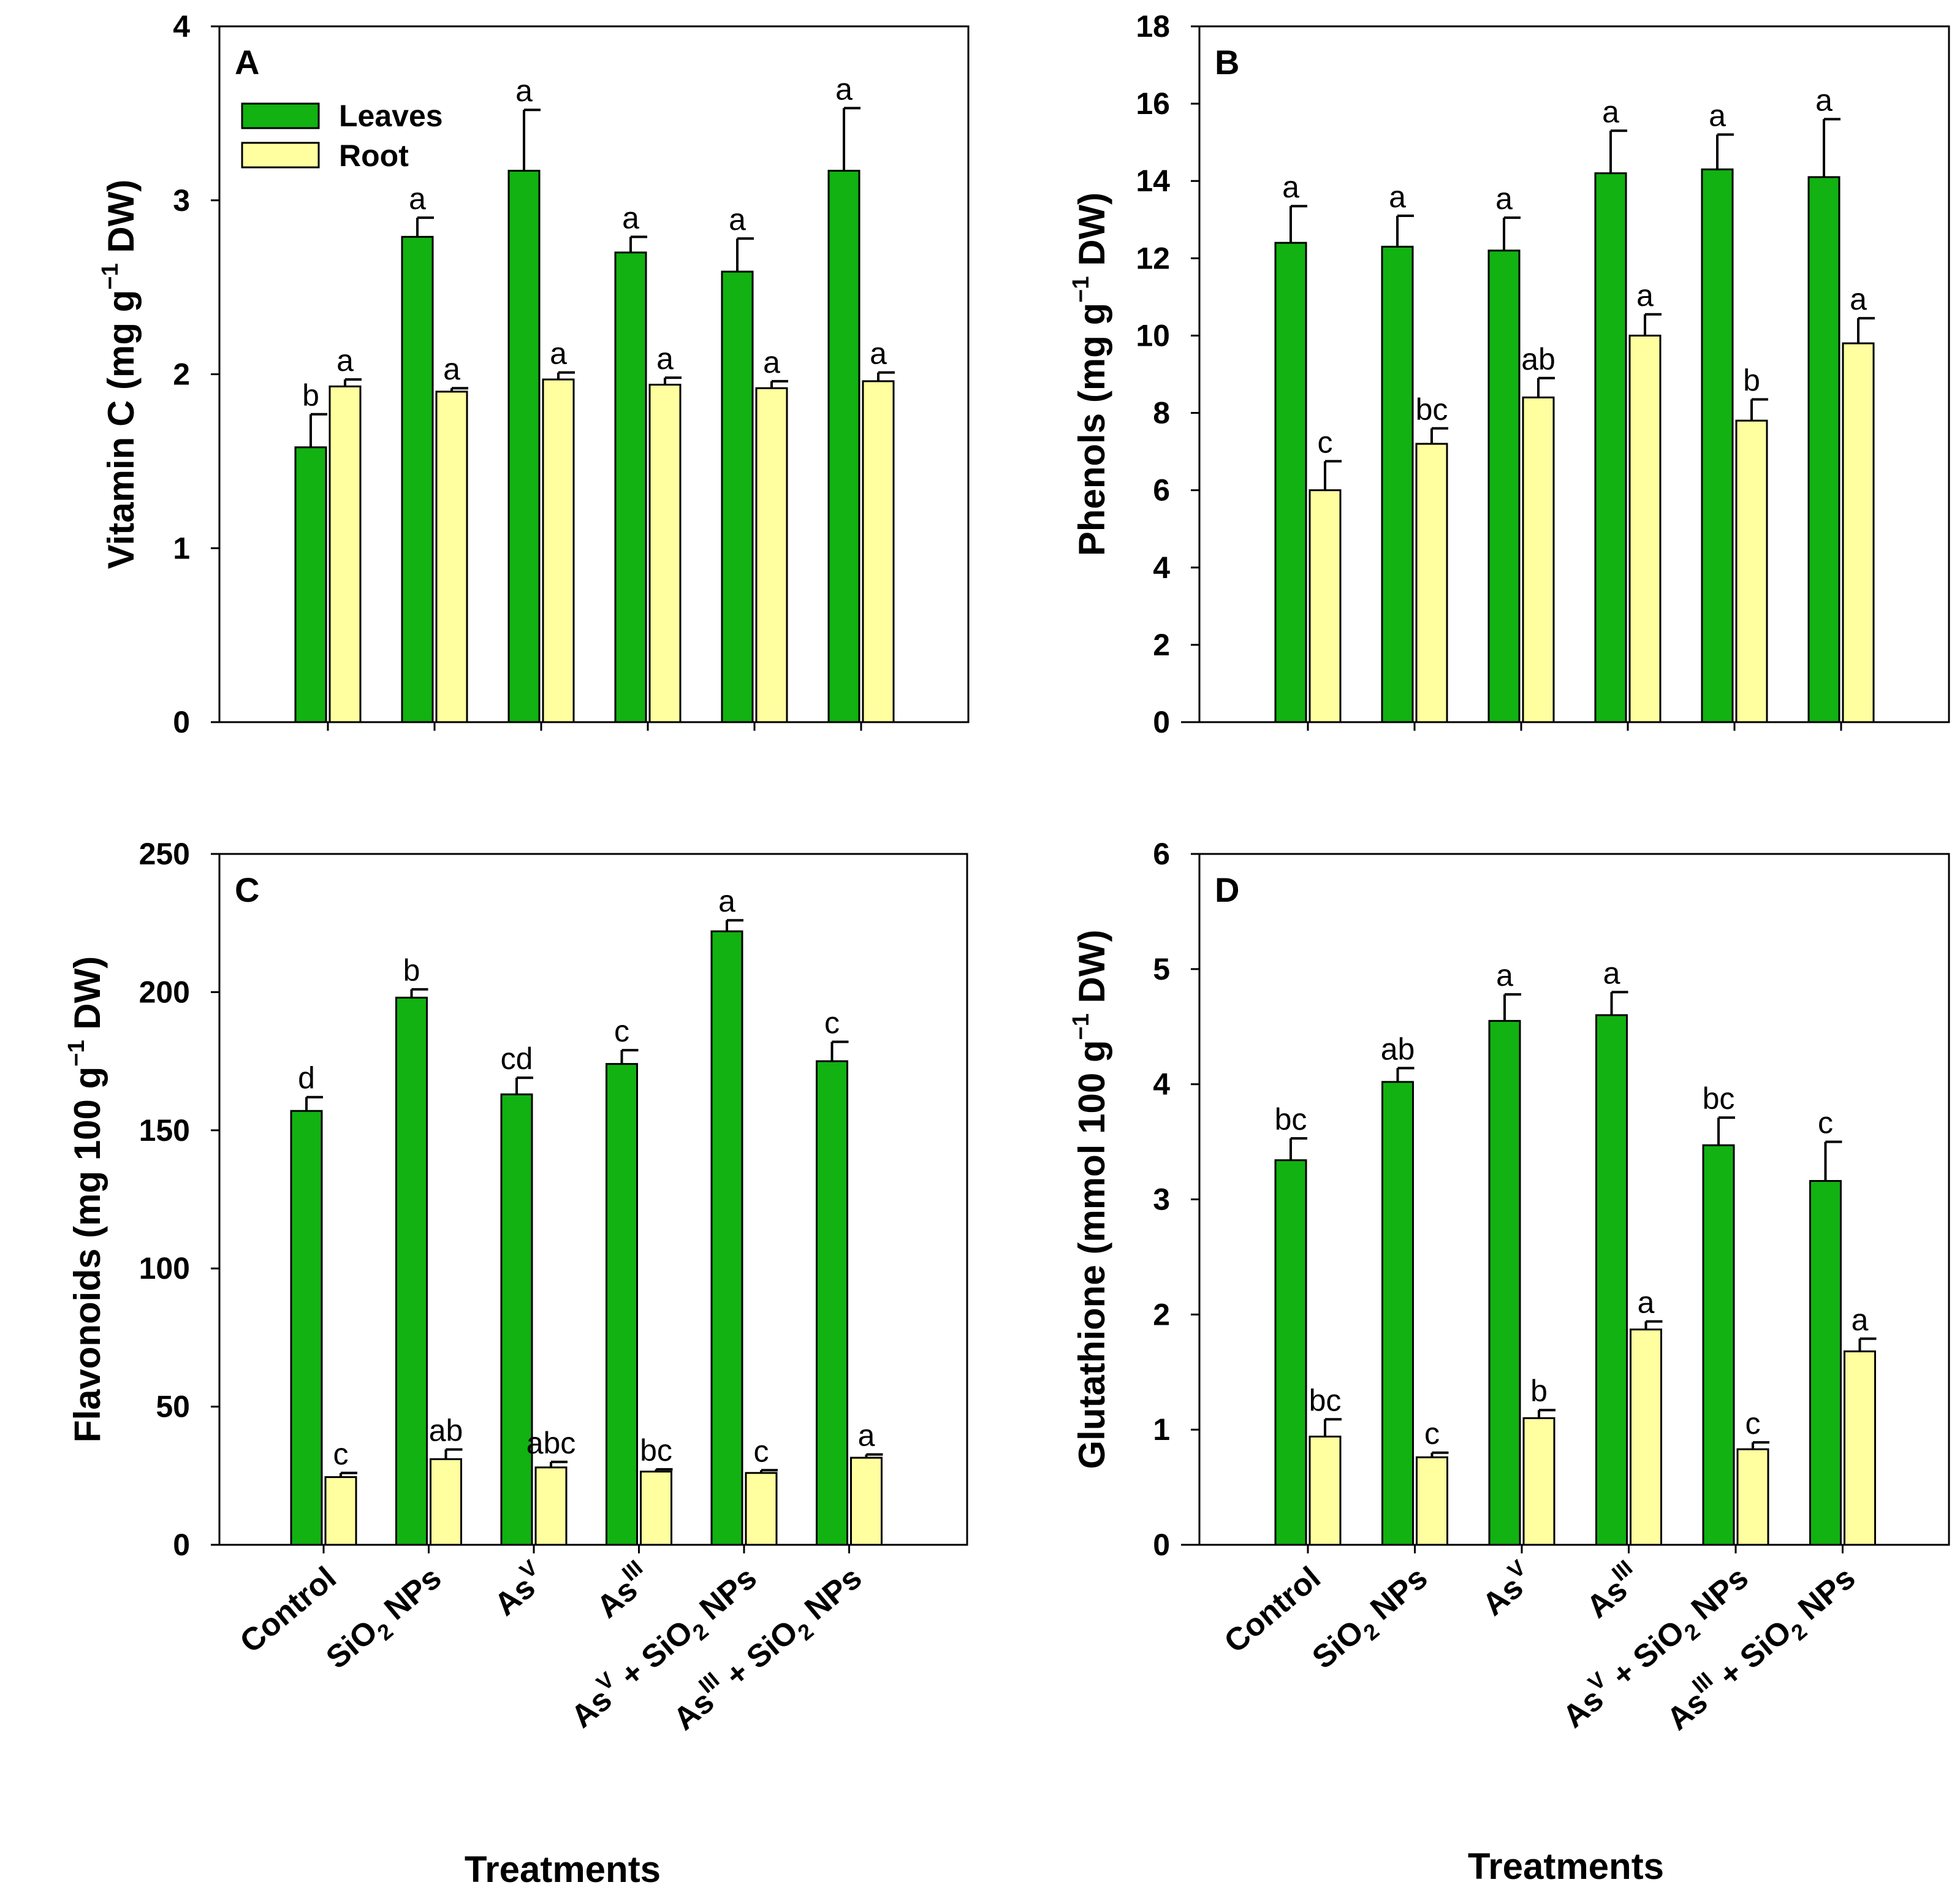  Describe the element at coordinates (517, 1059) in the screenshot. I see `panel-c-leaves-letter-2: cd` at that location.